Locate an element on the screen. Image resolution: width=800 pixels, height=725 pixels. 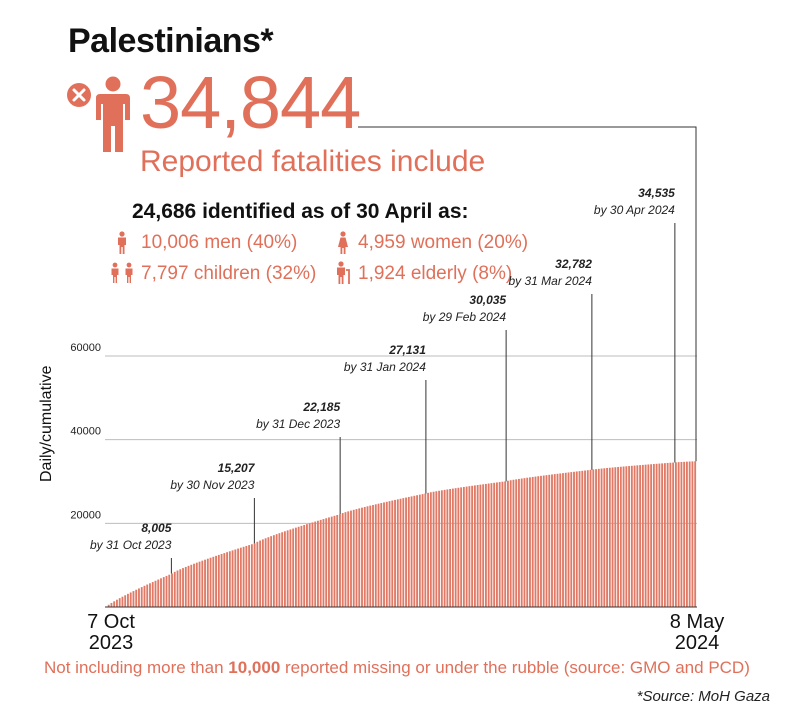
annotation-value: 15,207 is located at coordinates (237, 468).